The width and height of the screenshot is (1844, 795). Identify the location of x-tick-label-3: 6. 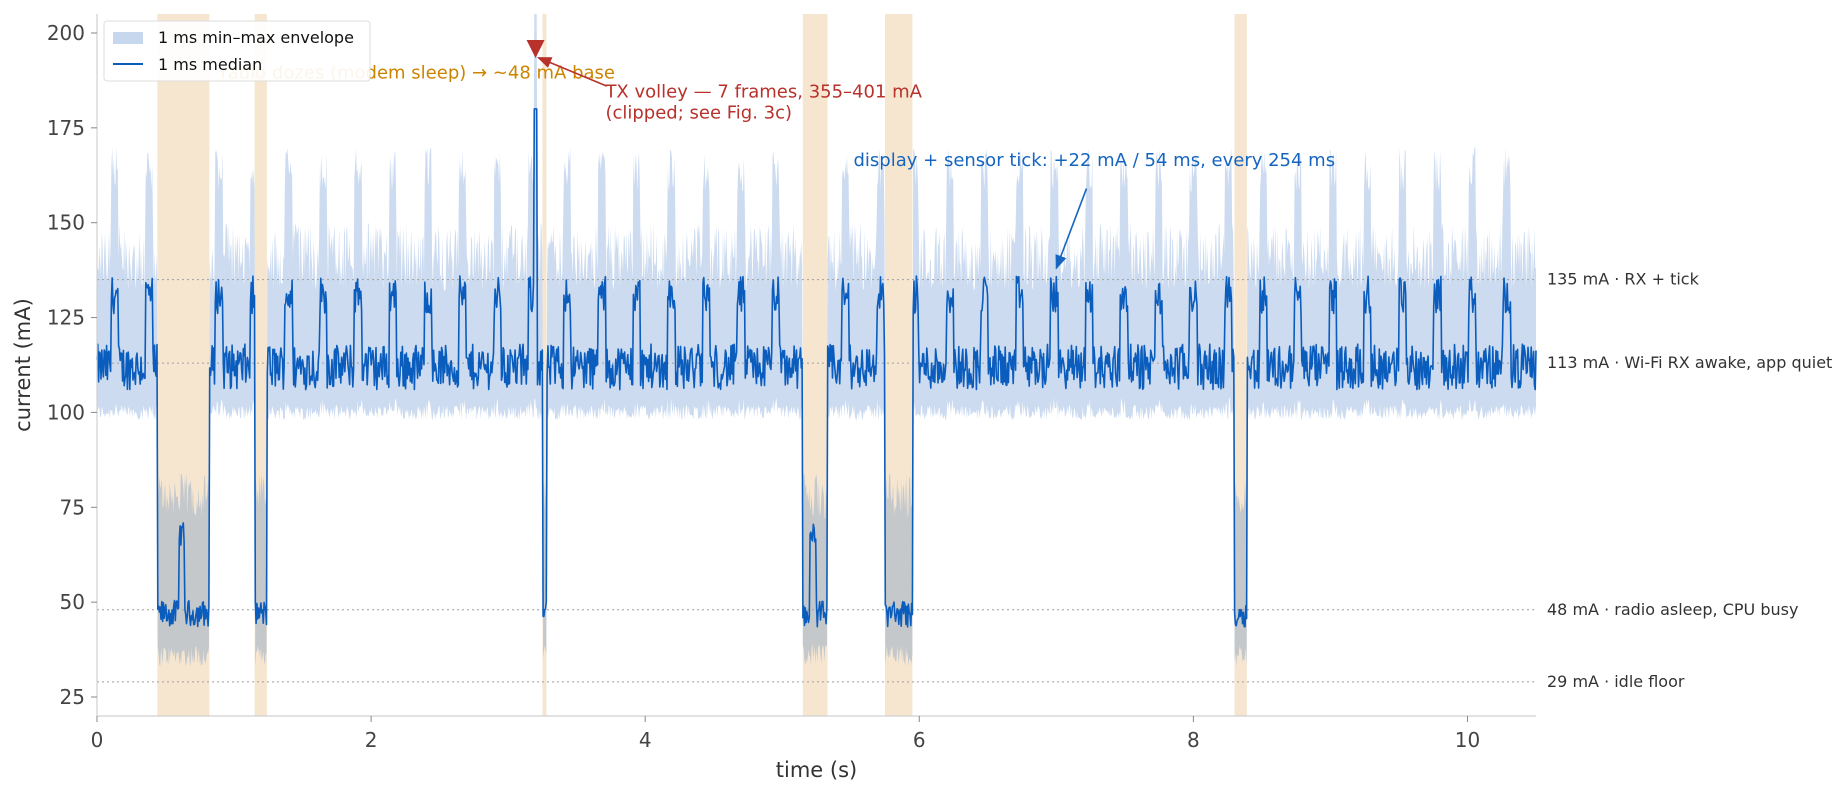
(919, 740).